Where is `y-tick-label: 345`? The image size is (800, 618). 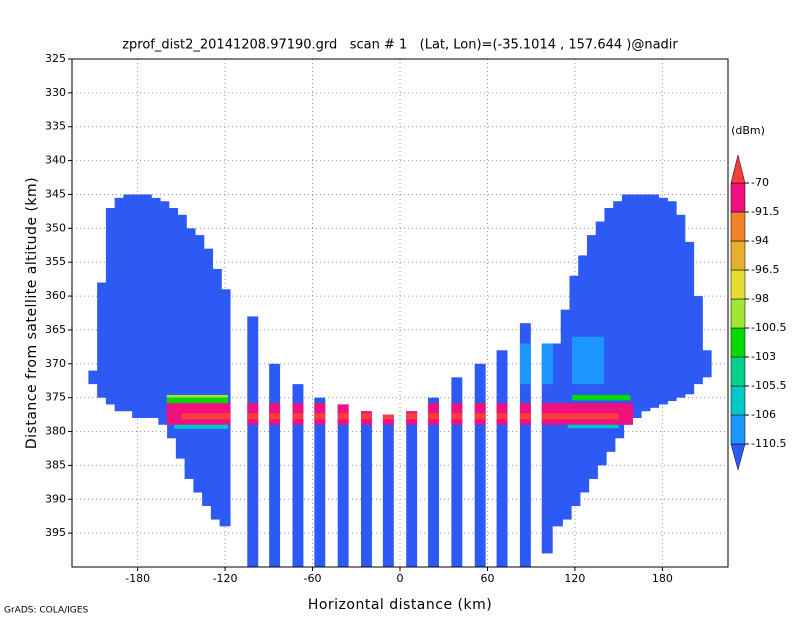
y-tick-label: 345 is located at coordinates (55, 193).